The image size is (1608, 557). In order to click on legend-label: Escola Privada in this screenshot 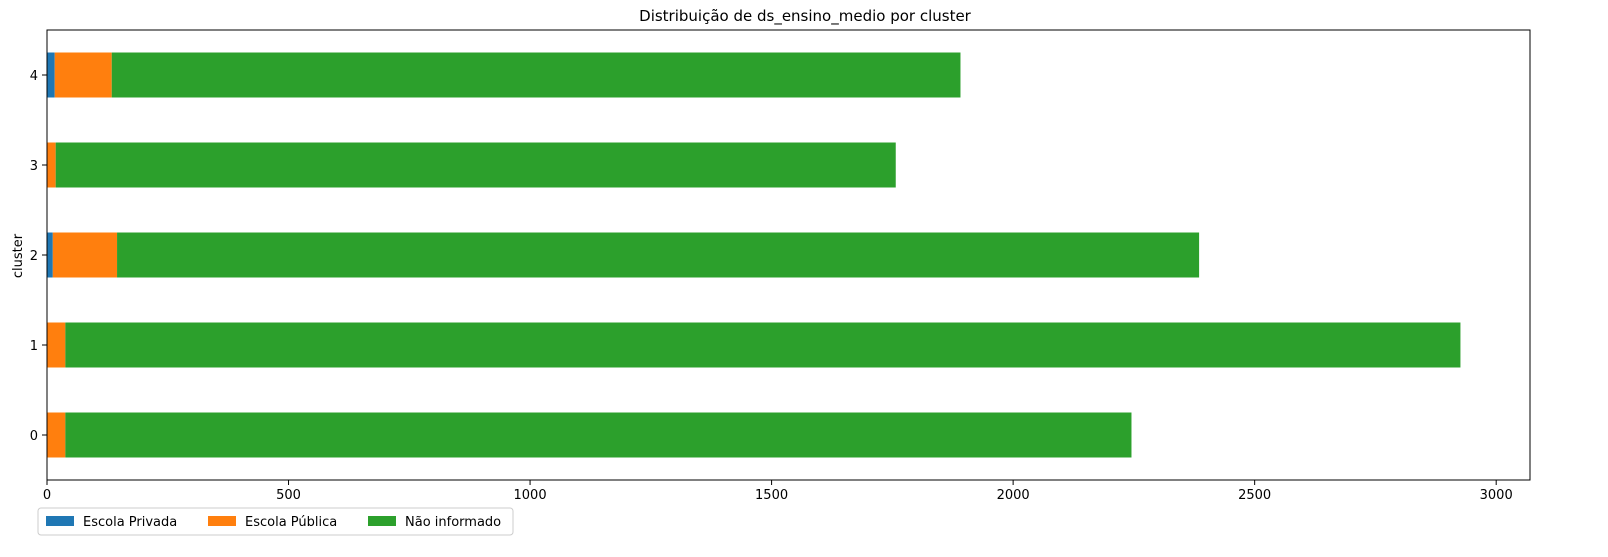, I will do `click(130, 522)`.